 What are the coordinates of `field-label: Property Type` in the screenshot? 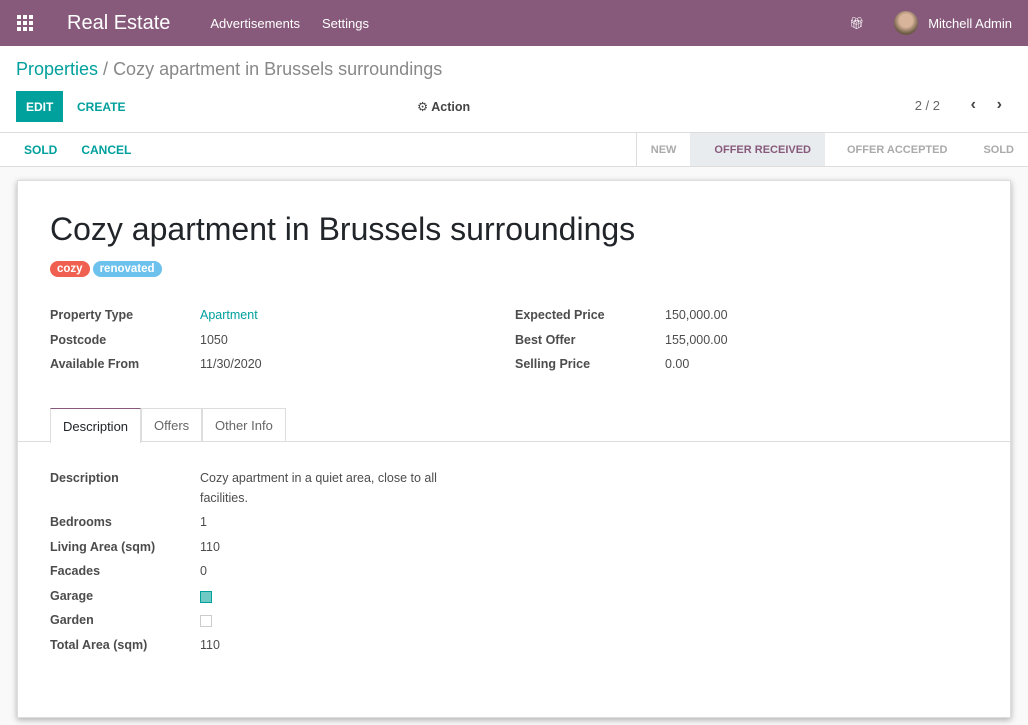 It's located at (92, 315).